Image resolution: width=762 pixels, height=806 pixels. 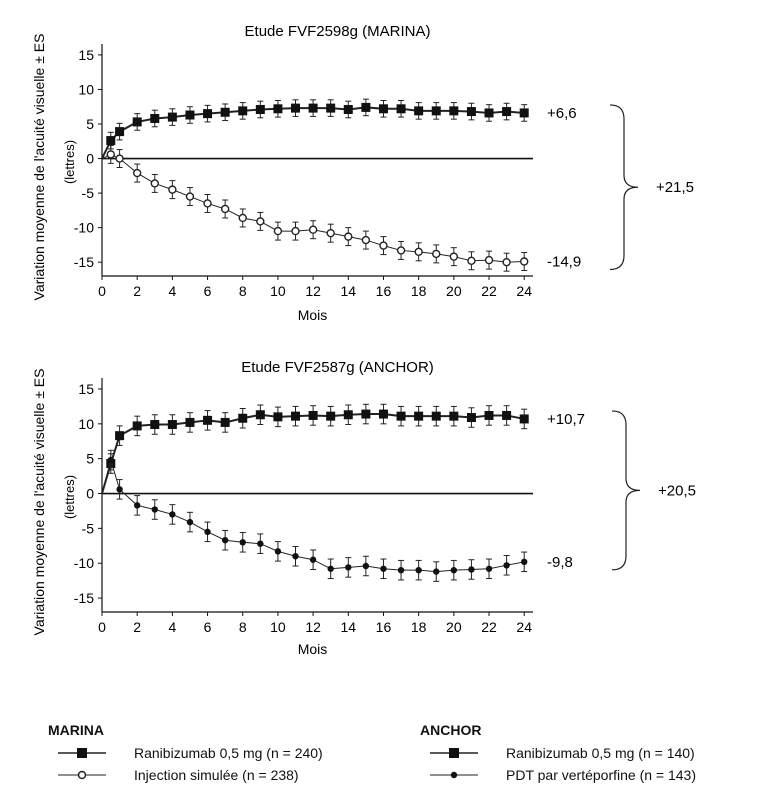 What do you see at coordinates (243, 291) in the screenshot?
I see `x-tick-label: 8` at bounding box center [243, 291].